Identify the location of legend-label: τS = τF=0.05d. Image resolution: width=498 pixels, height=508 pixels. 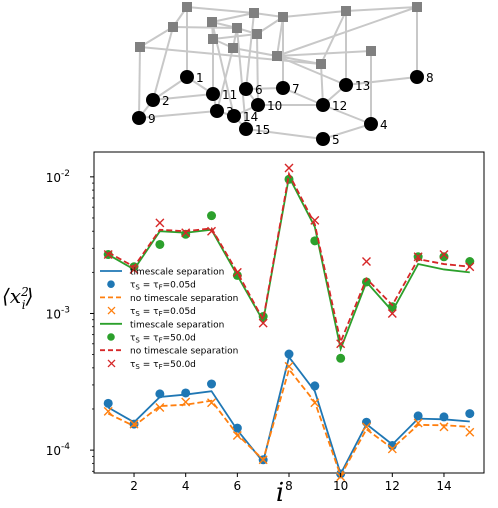
(163, 286).